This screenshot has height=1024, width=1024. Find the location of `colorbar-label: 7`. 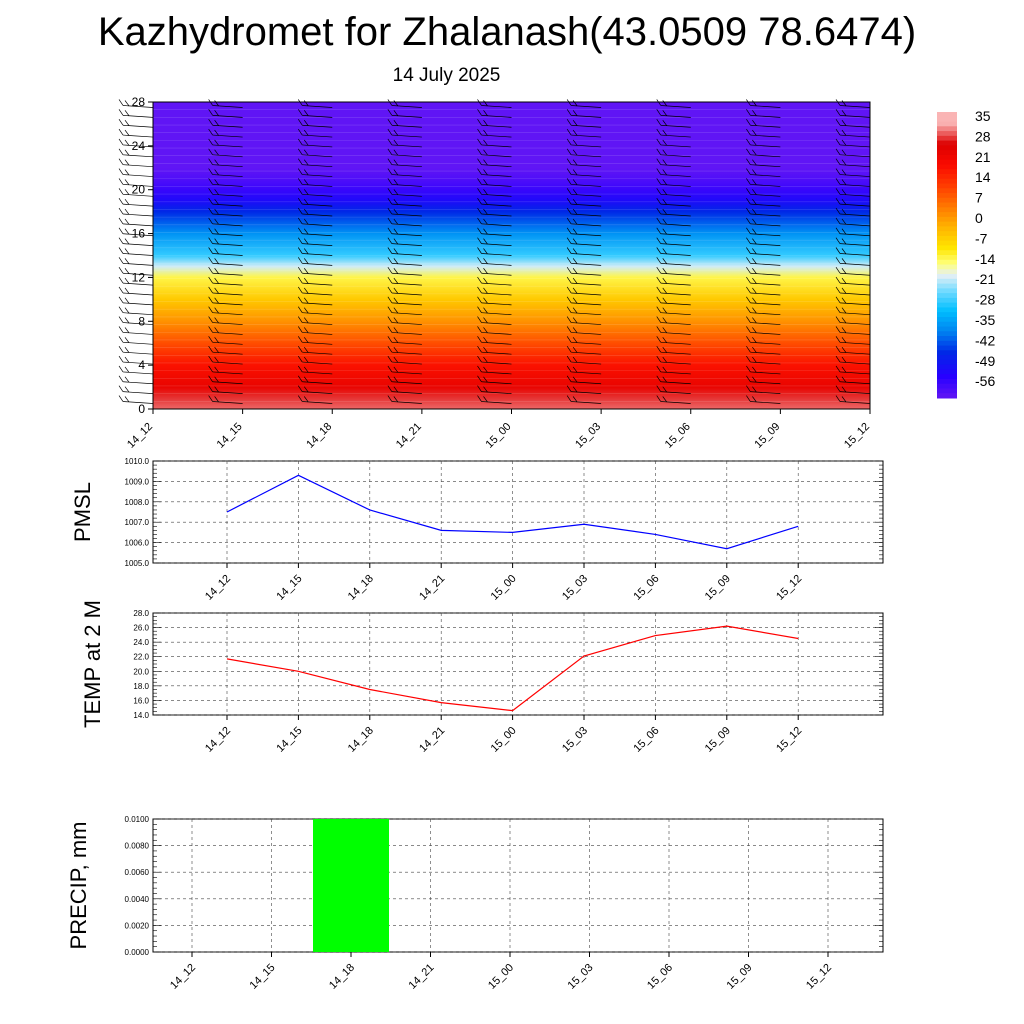

colorbar-label: 7 is located at coordinates (979, 198).